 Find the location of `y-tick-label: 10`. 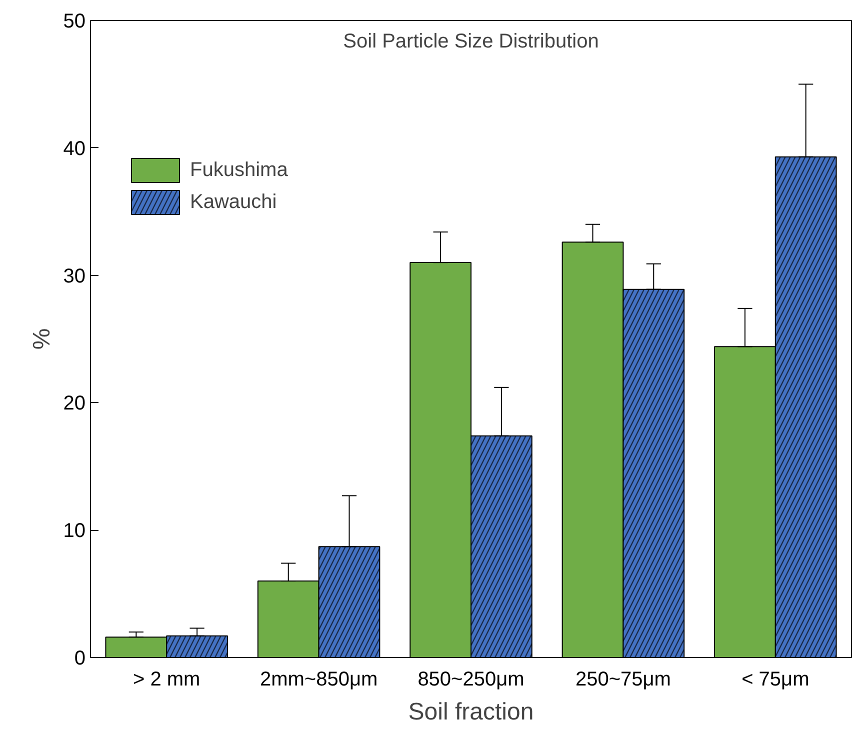

y-tick-label: 10 is located at coordinates (74, 531).